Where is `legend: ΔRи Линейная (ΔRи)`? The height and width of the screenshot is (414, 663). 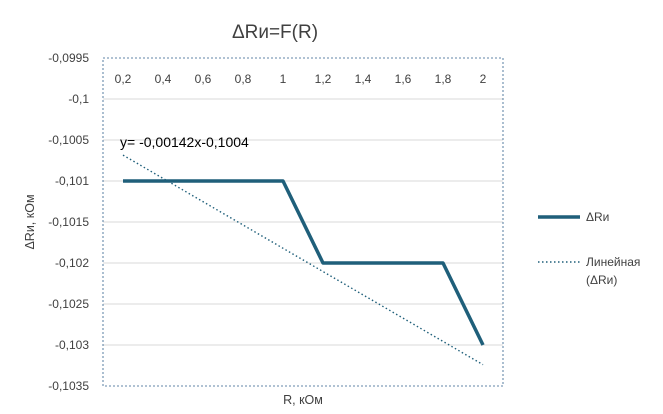
legend: ΔRи Линейная (ΔRи) is located at coordinates (589, 248).